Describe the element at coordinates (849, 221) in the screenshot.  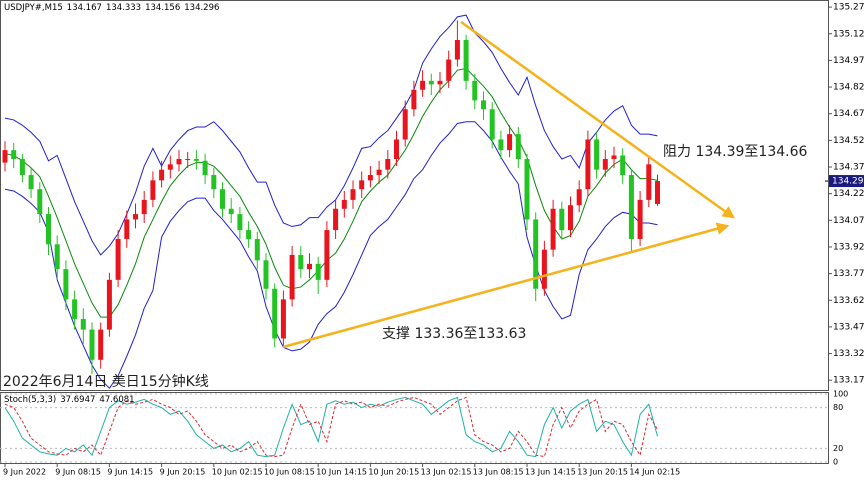
I see `y-tick-label: 134.075` at that location.